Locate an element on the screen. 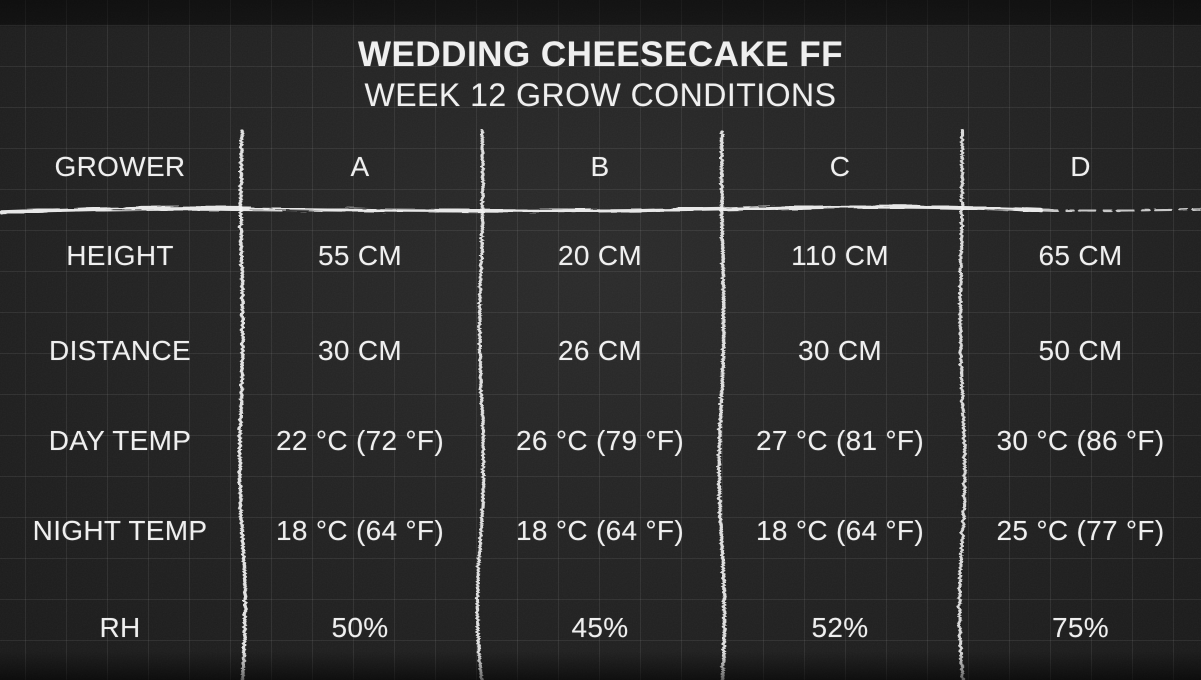 The width and height of the screenshot is (1201, 680). cell-night-temp-c: 18 °C (64 °F) is located at coordinates (840, 530).